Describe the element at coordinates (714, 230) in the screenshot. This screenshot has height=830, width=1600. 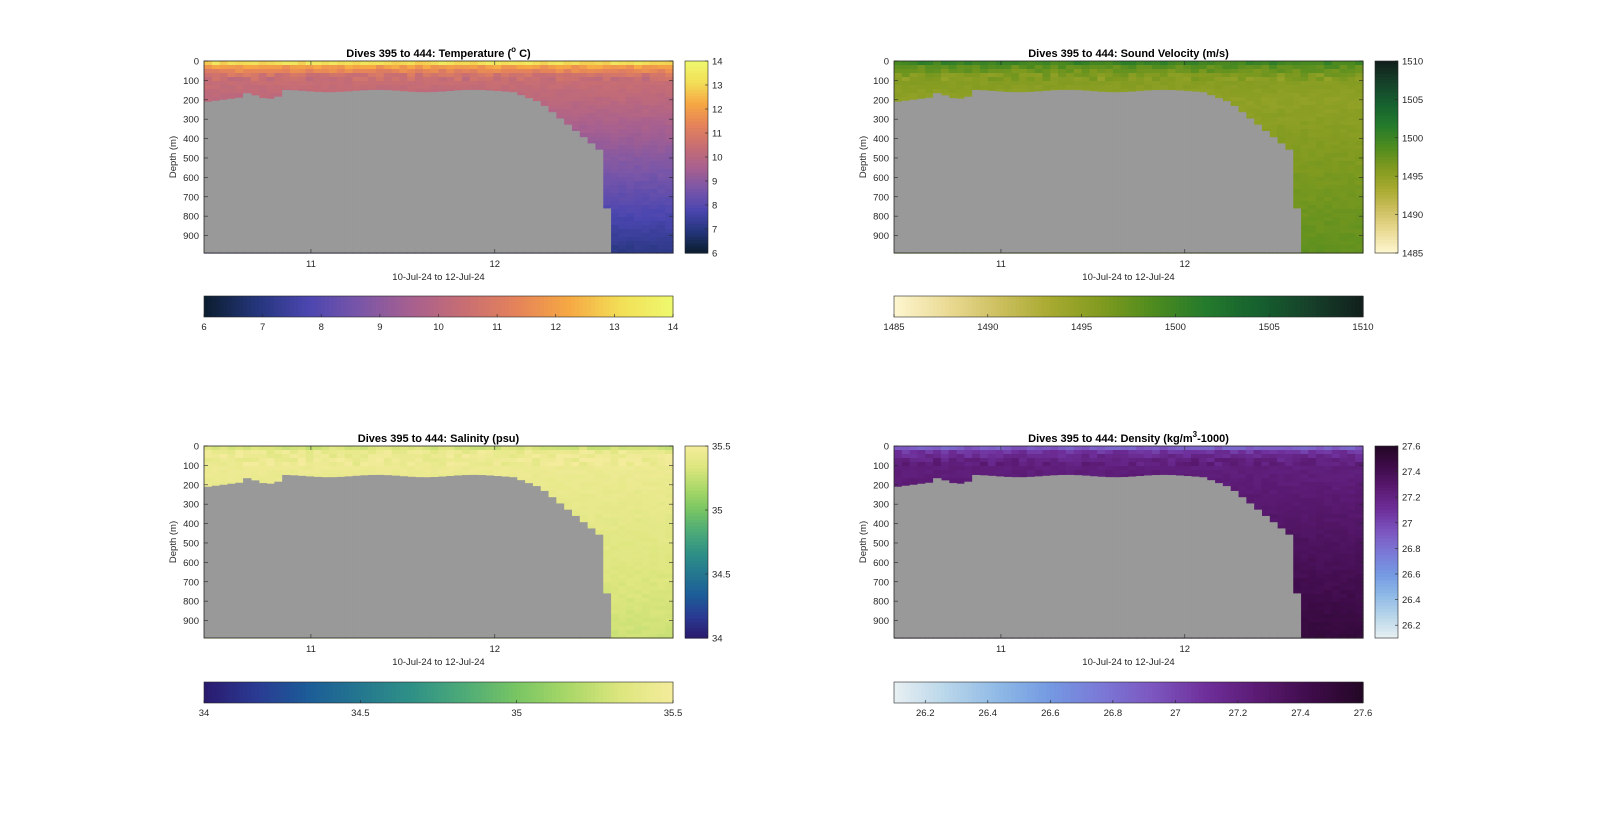
I see `colorbar-tick-label: 7` at that location.